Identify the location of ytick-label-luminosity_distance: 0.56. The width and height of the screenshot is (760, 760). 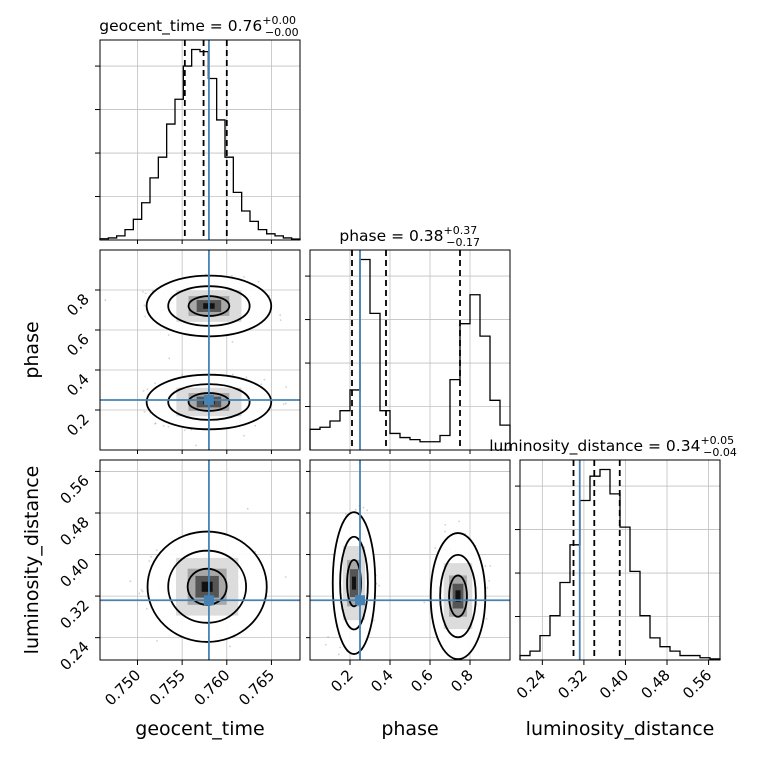
(74, 490).